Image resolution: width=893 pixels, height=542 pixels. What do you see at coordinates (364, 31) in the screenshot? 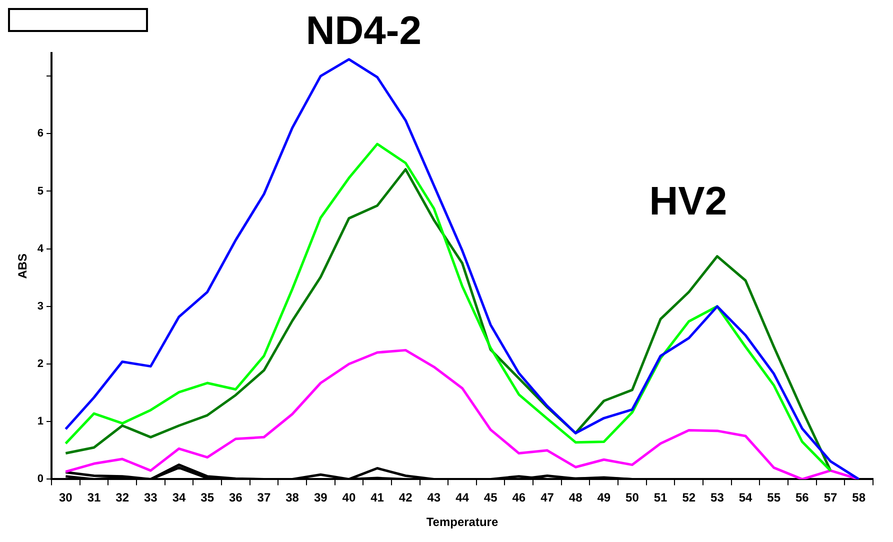
I see `annotation: ND4-2` at bounding box center [364, 31].